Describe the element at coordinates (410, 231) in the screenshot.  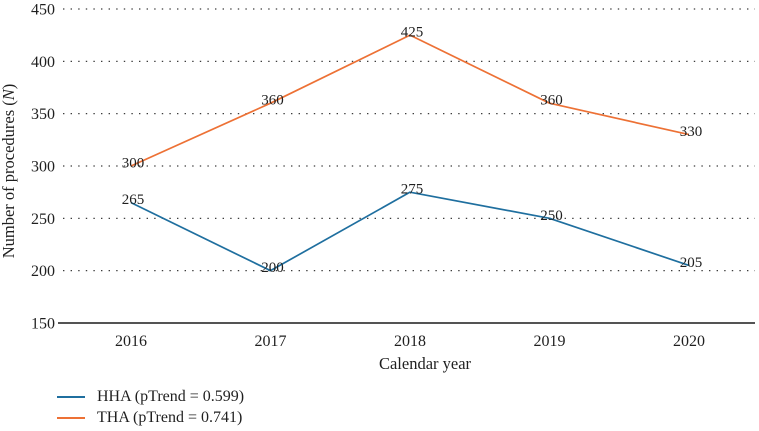
I see `series-line-hha` at that location.